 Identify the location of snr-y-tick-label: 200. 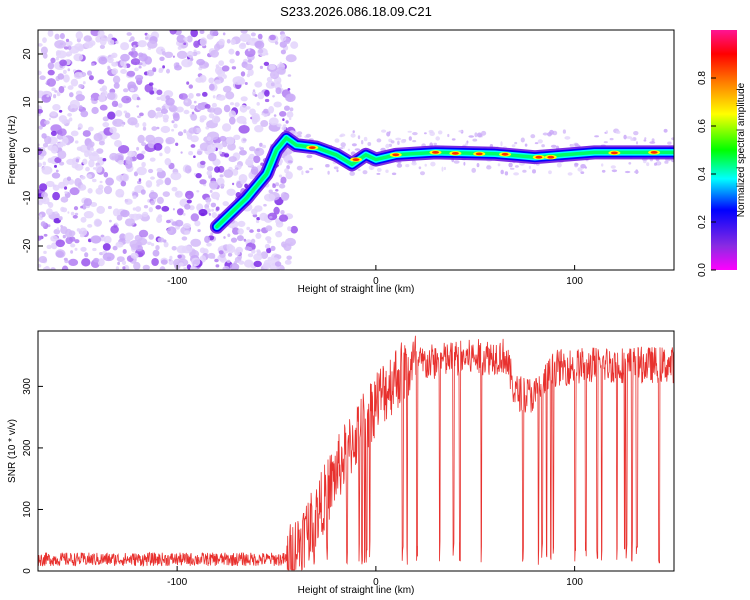
(27, 447).